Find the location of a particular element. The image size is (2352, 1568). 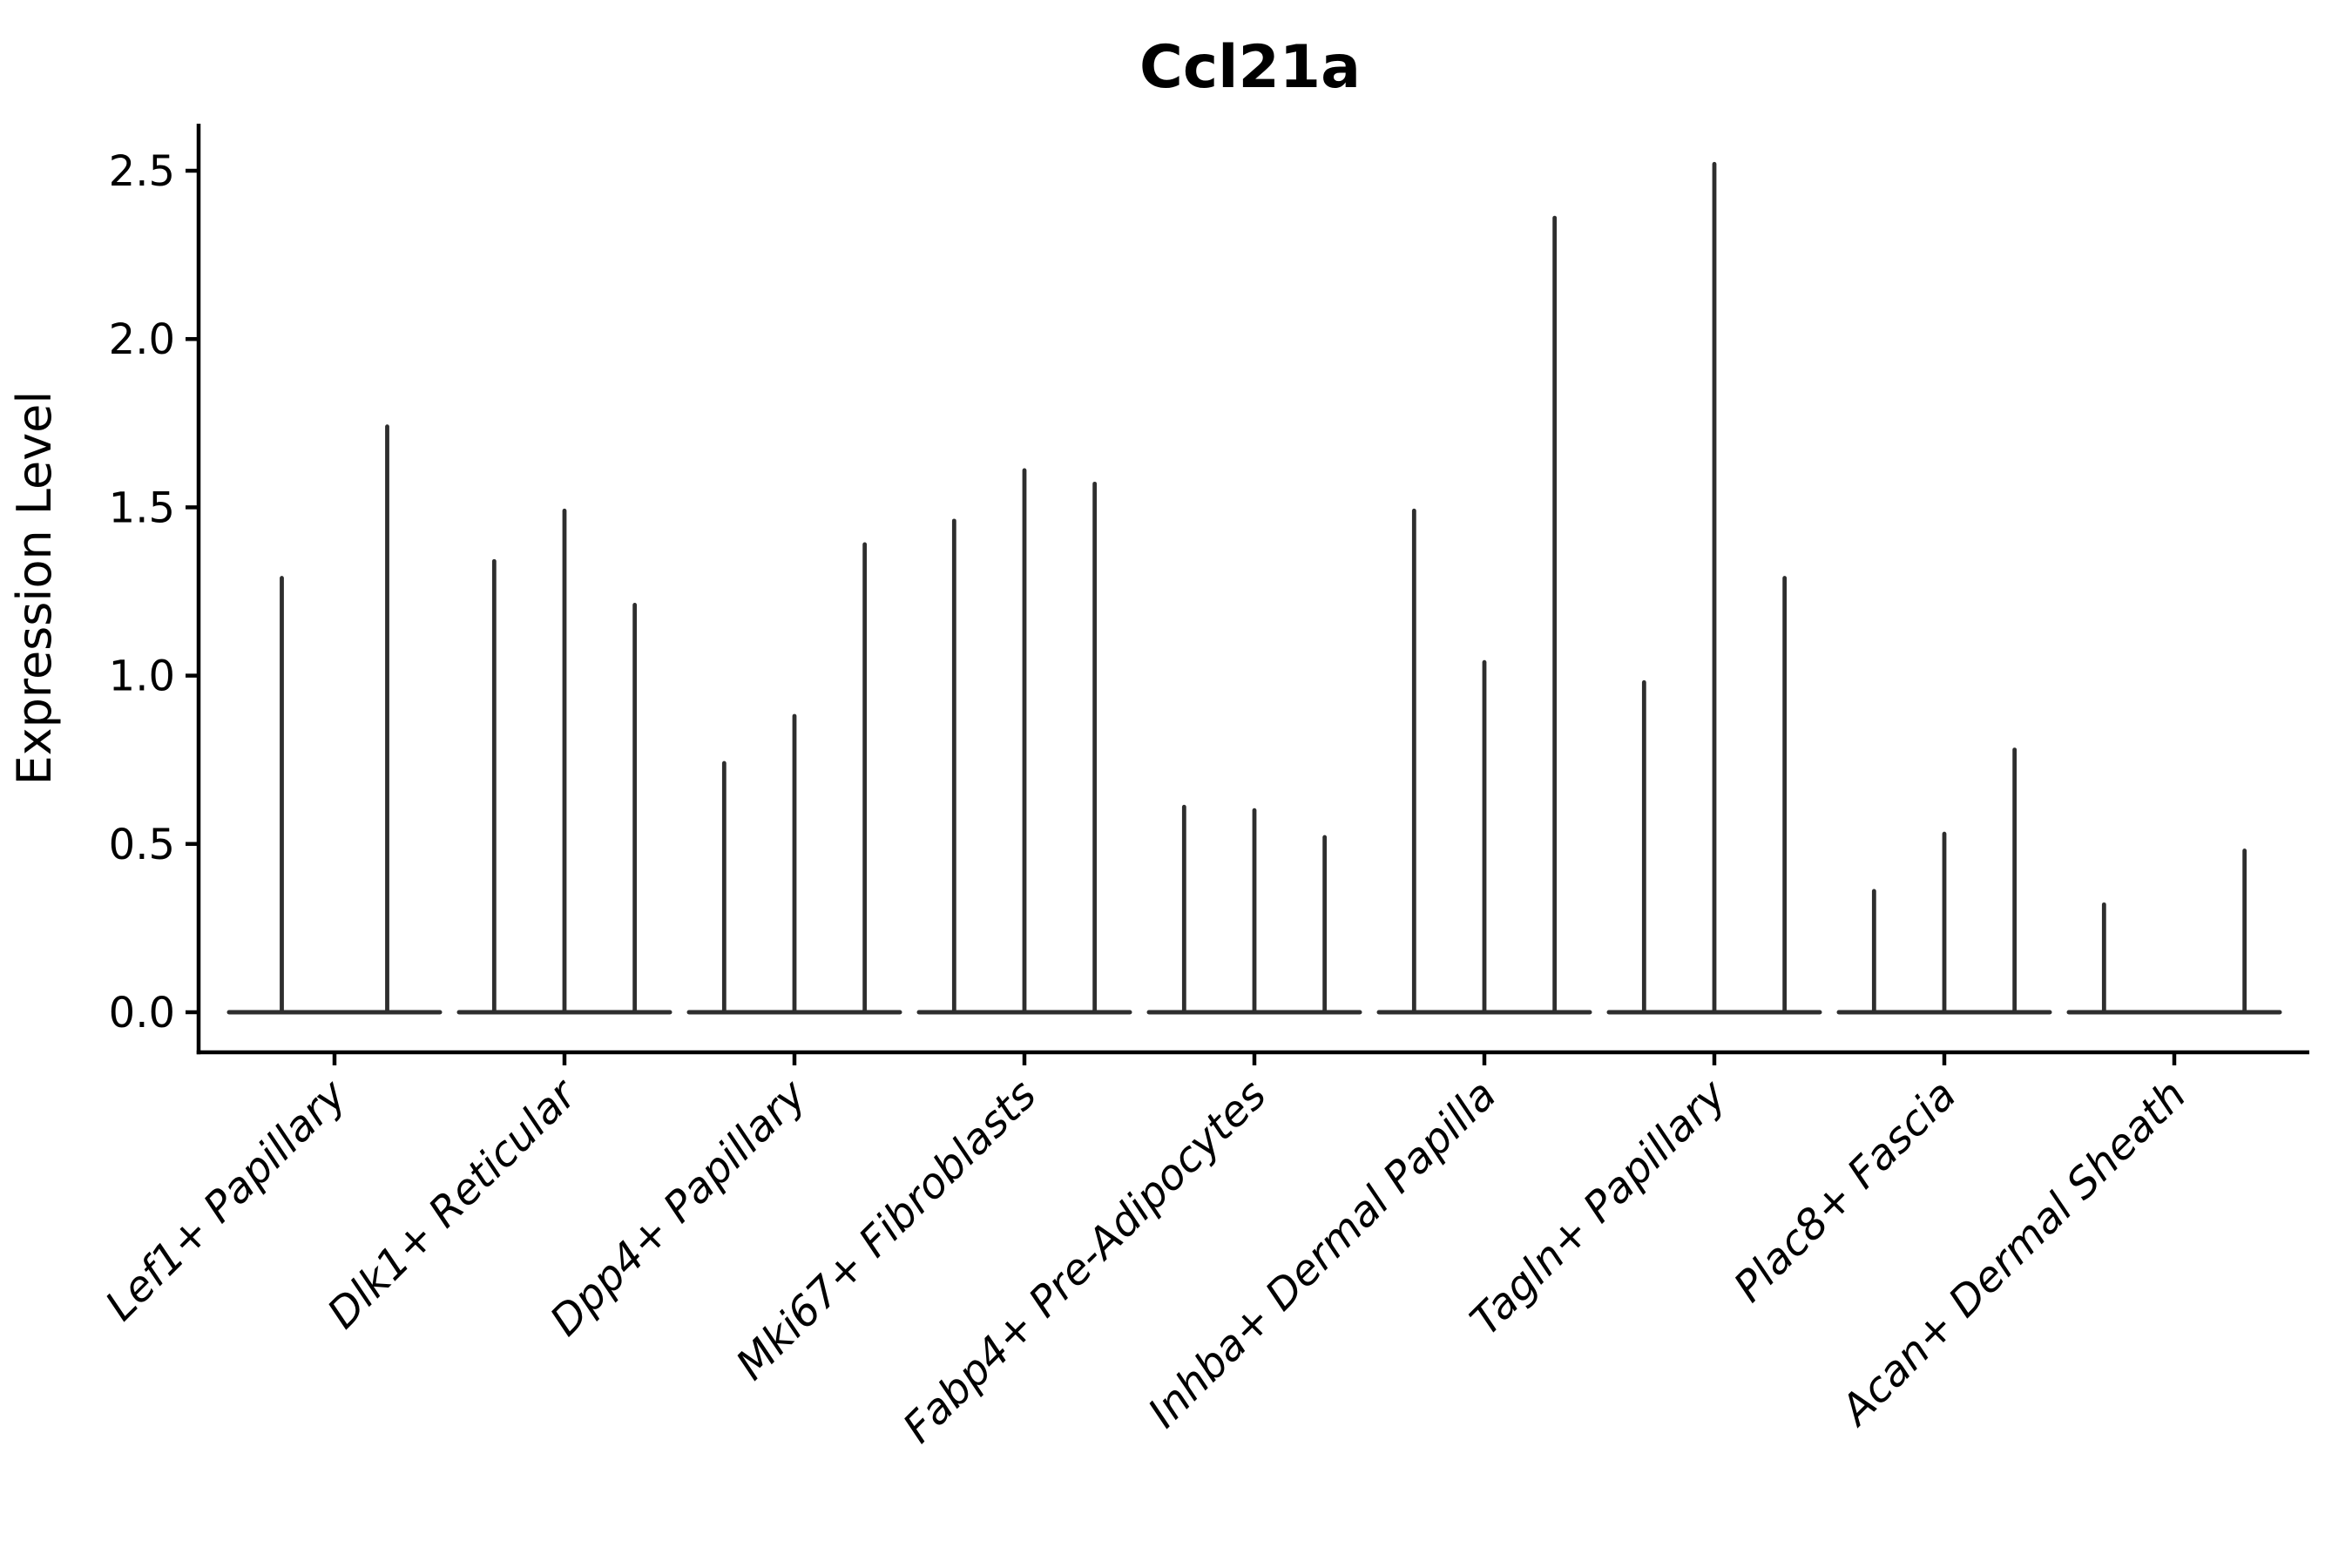

y-tick-label: 0.5 is located at coordinates (142, 845).